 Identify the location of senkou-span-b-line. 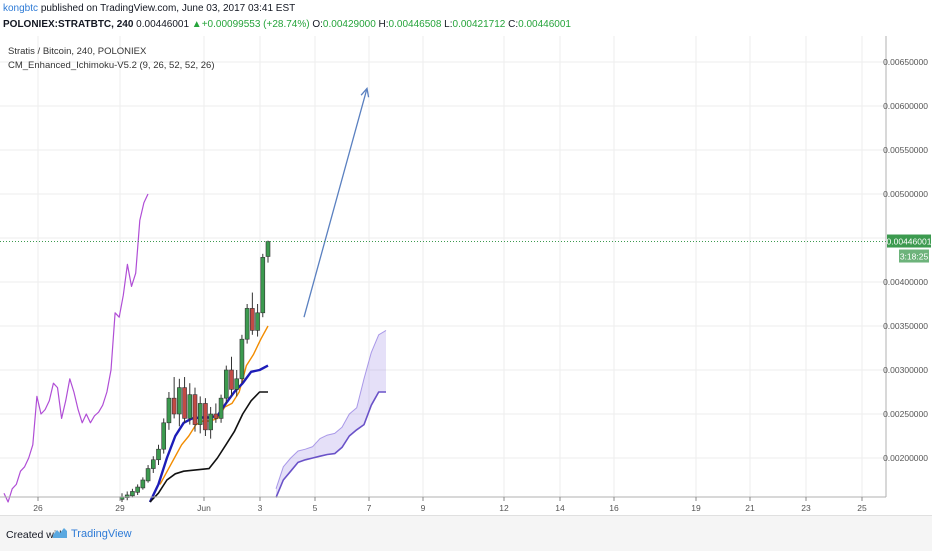
(330, 444).